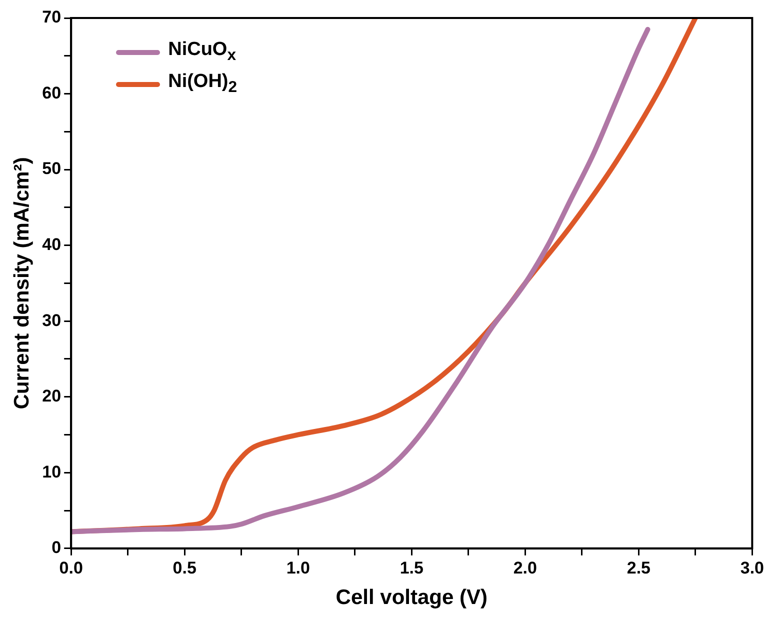  Describe the element at coordinates (525, 568) in the screenshot. I see `x-tick-label: 2.0` at that location.